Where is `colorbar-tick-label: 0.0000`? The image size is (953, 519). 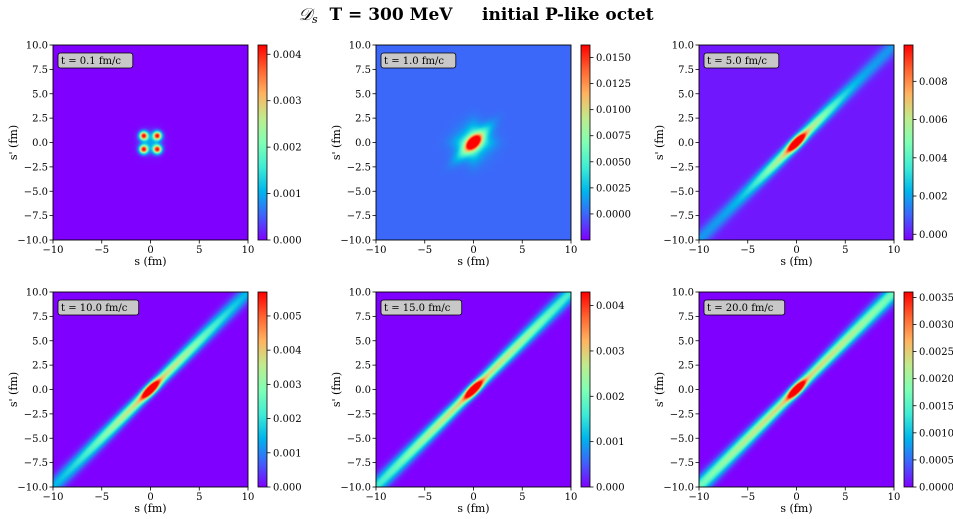
colorbar-tick-label: 0.0000 is located at coordinates (613, 214).